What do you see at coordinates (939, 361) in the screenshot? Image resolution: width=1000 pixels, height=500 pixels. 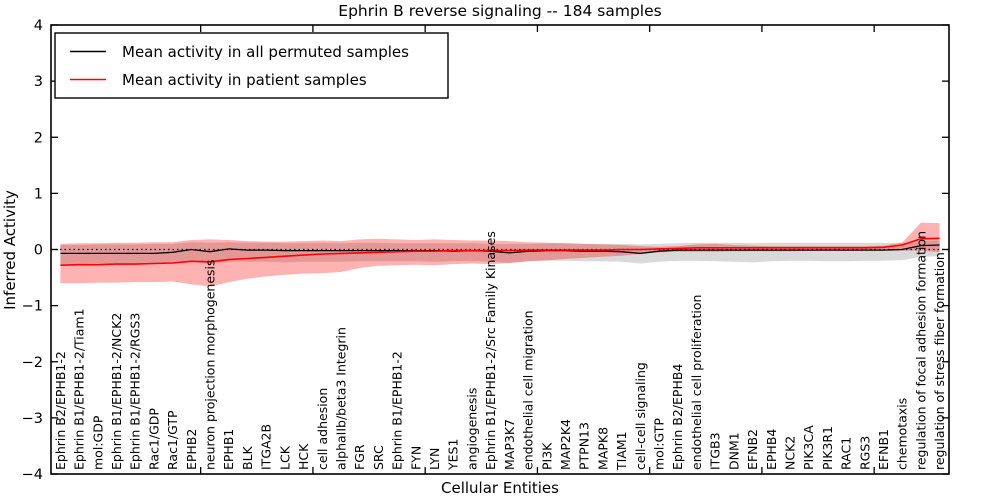 I see `x-category-label: regulation of stress fiber formation` at bounding box center [939, 361].